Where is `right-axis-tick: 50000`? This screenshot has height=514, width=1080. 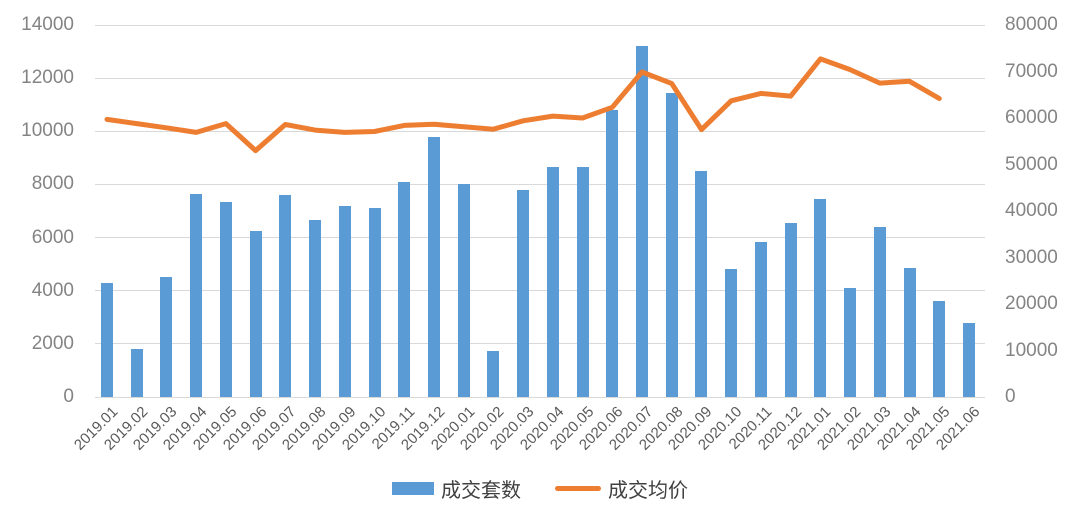 right-axis-tick: 50000 is located at coordinates (1031, 164).